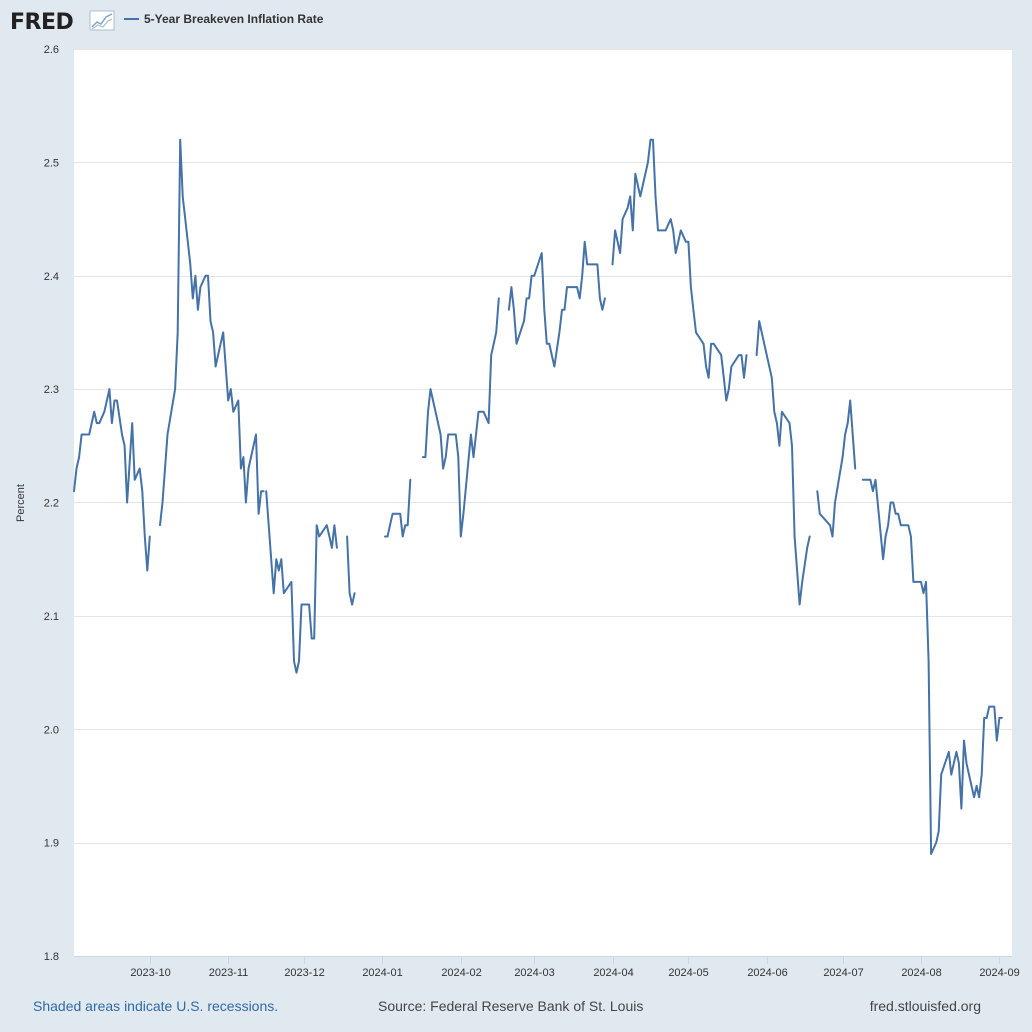 The height and width of the screenshot is (1032, 1032). I want to click on x-tick-label: 2024-01, so click(382, 973).